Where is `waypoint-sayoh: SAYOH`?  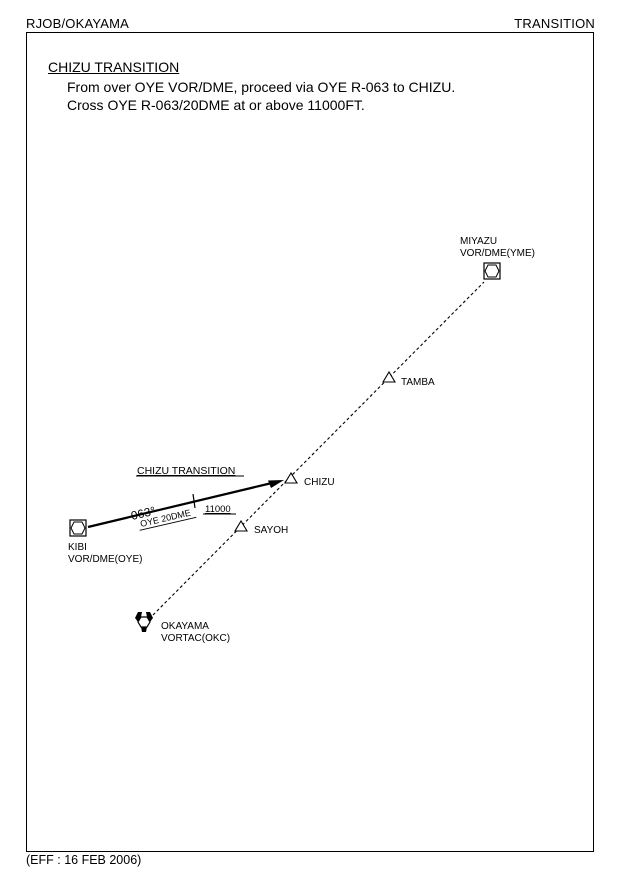 waypoint-sayoh: SAYOH is located at coordinates (271, 530).